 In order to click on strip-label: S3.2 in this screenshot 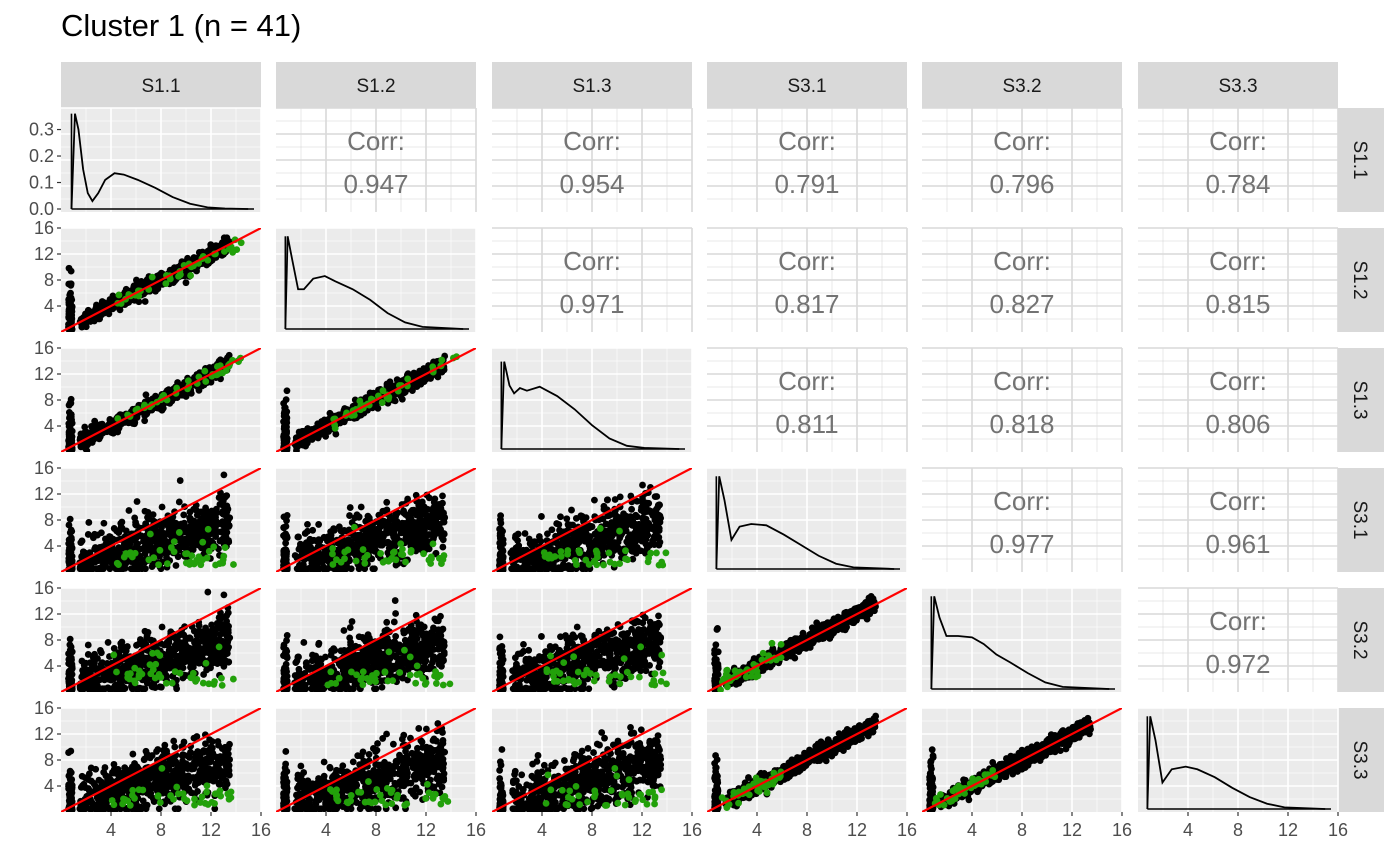, I will do `click(1021, 86)`.